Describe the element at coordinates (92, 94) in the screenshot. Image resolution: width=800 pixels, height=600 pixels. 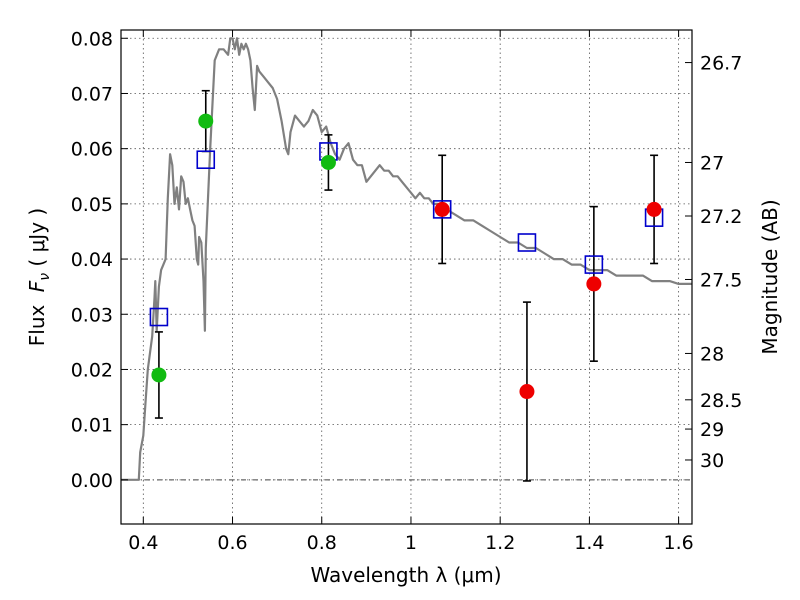
I see `y-tick-label: 0.07` at that location.